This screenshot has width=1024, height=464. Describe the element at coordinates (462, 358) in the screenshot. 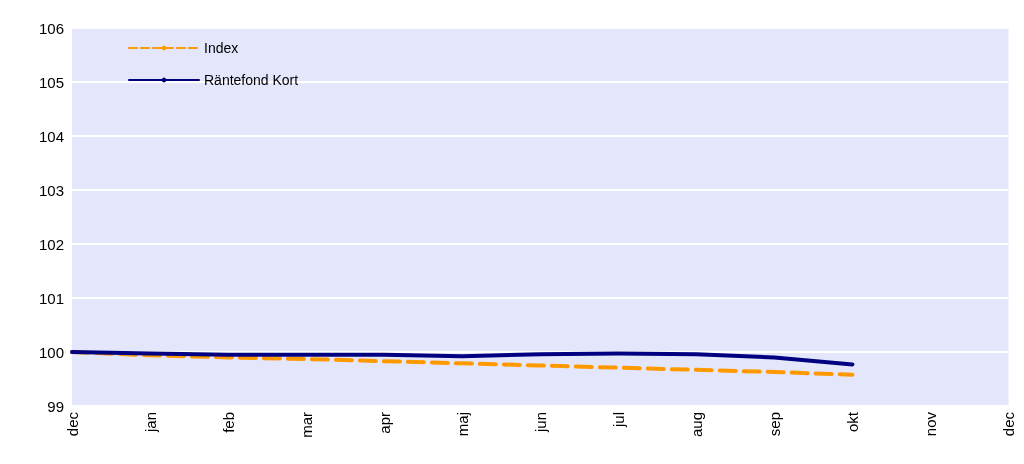

I see `line-series` at that location.